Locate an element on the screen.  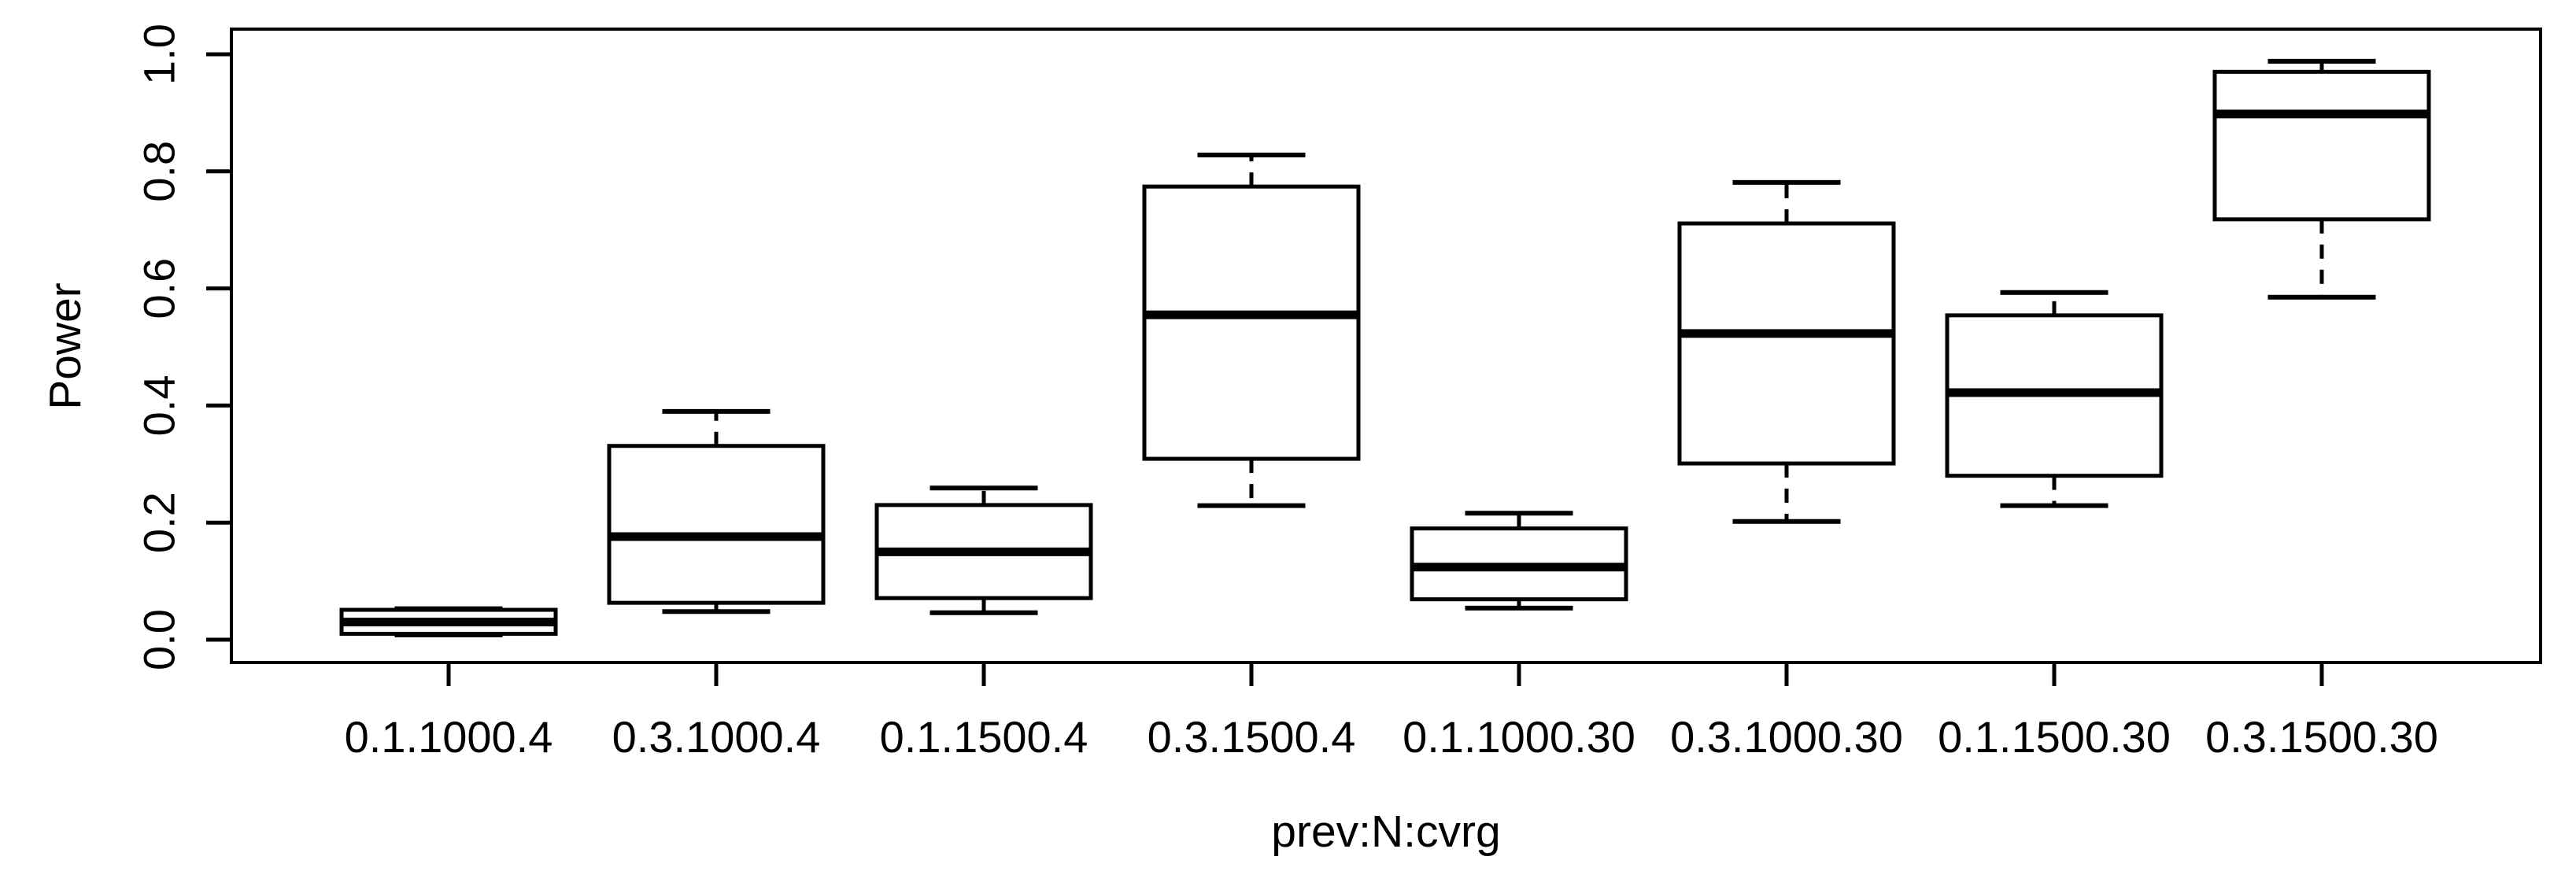
x-tick-label: 0.3.1000.30 is located at coordinates (1786, 737).